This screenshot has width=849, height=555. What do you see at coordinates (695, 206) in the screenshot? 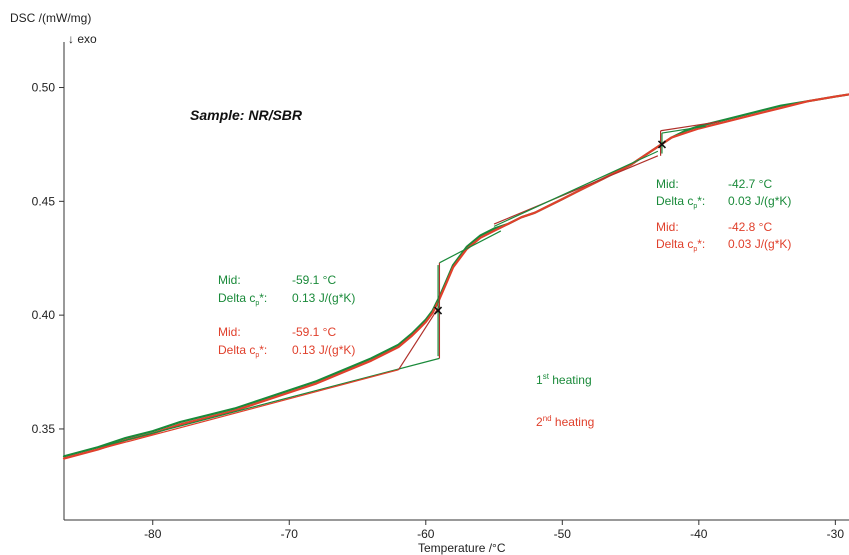
I see `ann-step2-first-delta-sub: p` at bounding box center [695, 206].